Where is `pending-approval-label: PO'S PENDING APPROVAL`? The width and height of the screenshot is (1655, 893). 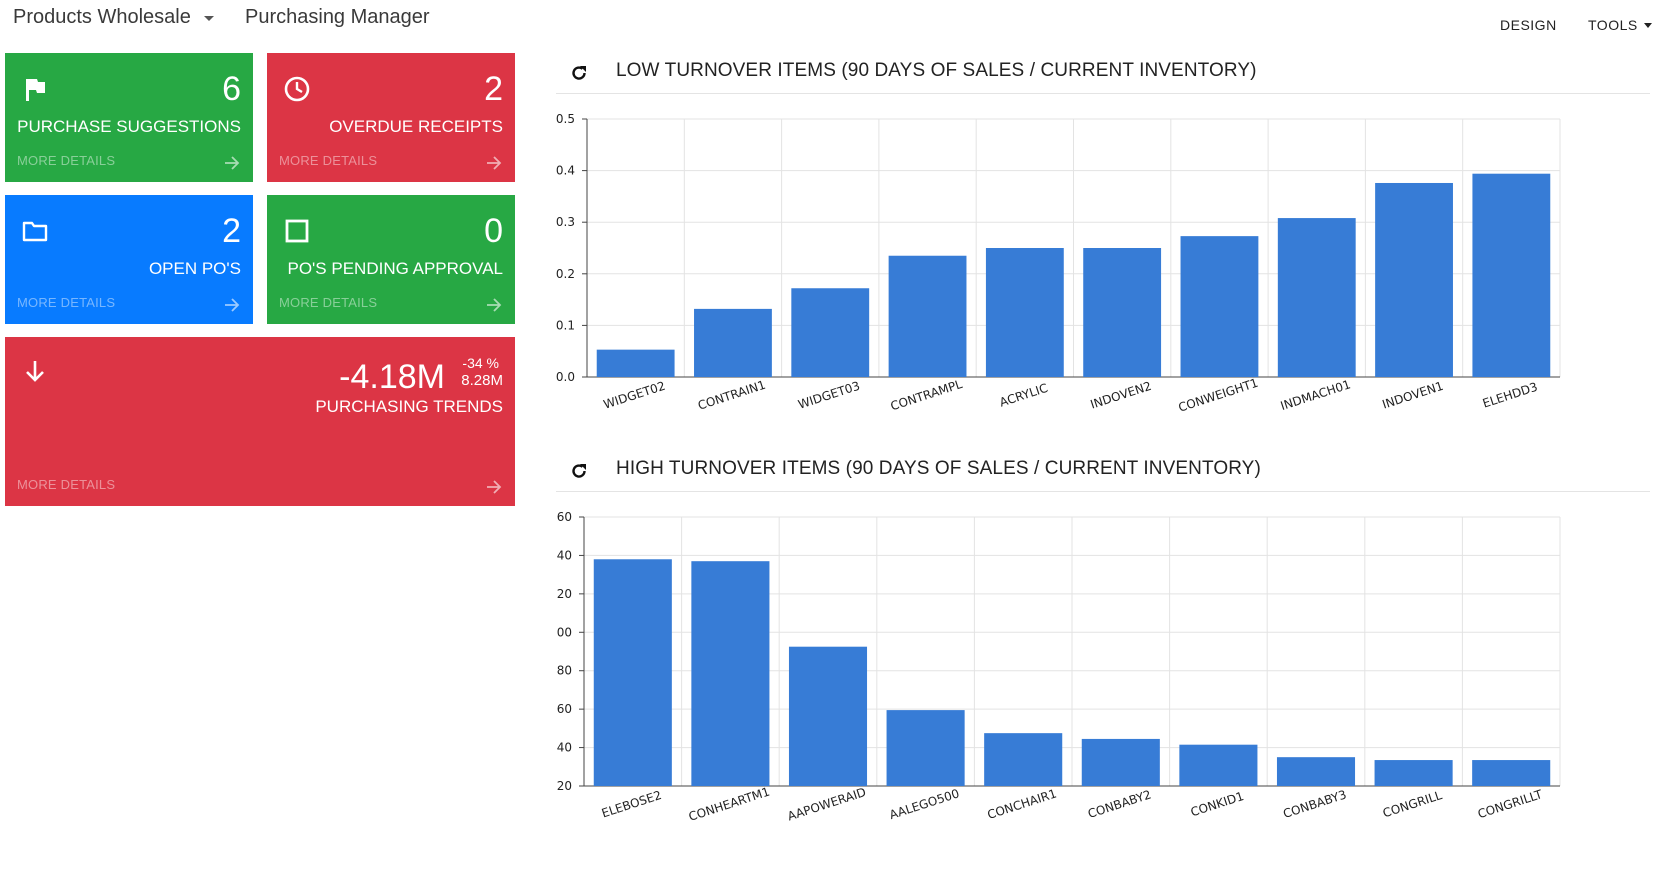
pending-approval-label: PO'S PENDING APPROVAL is located at coordinates (395, 268).